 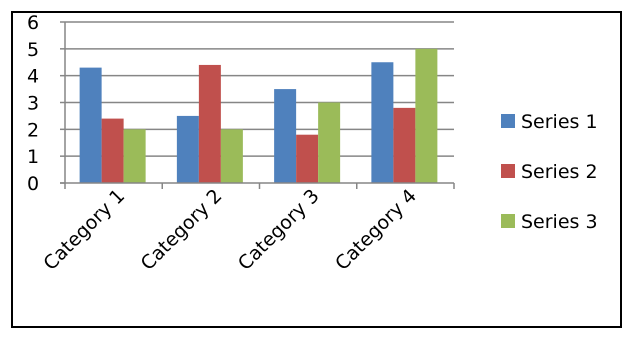 I want to click on y-tick-label: 3, so click(x=33, y=104).